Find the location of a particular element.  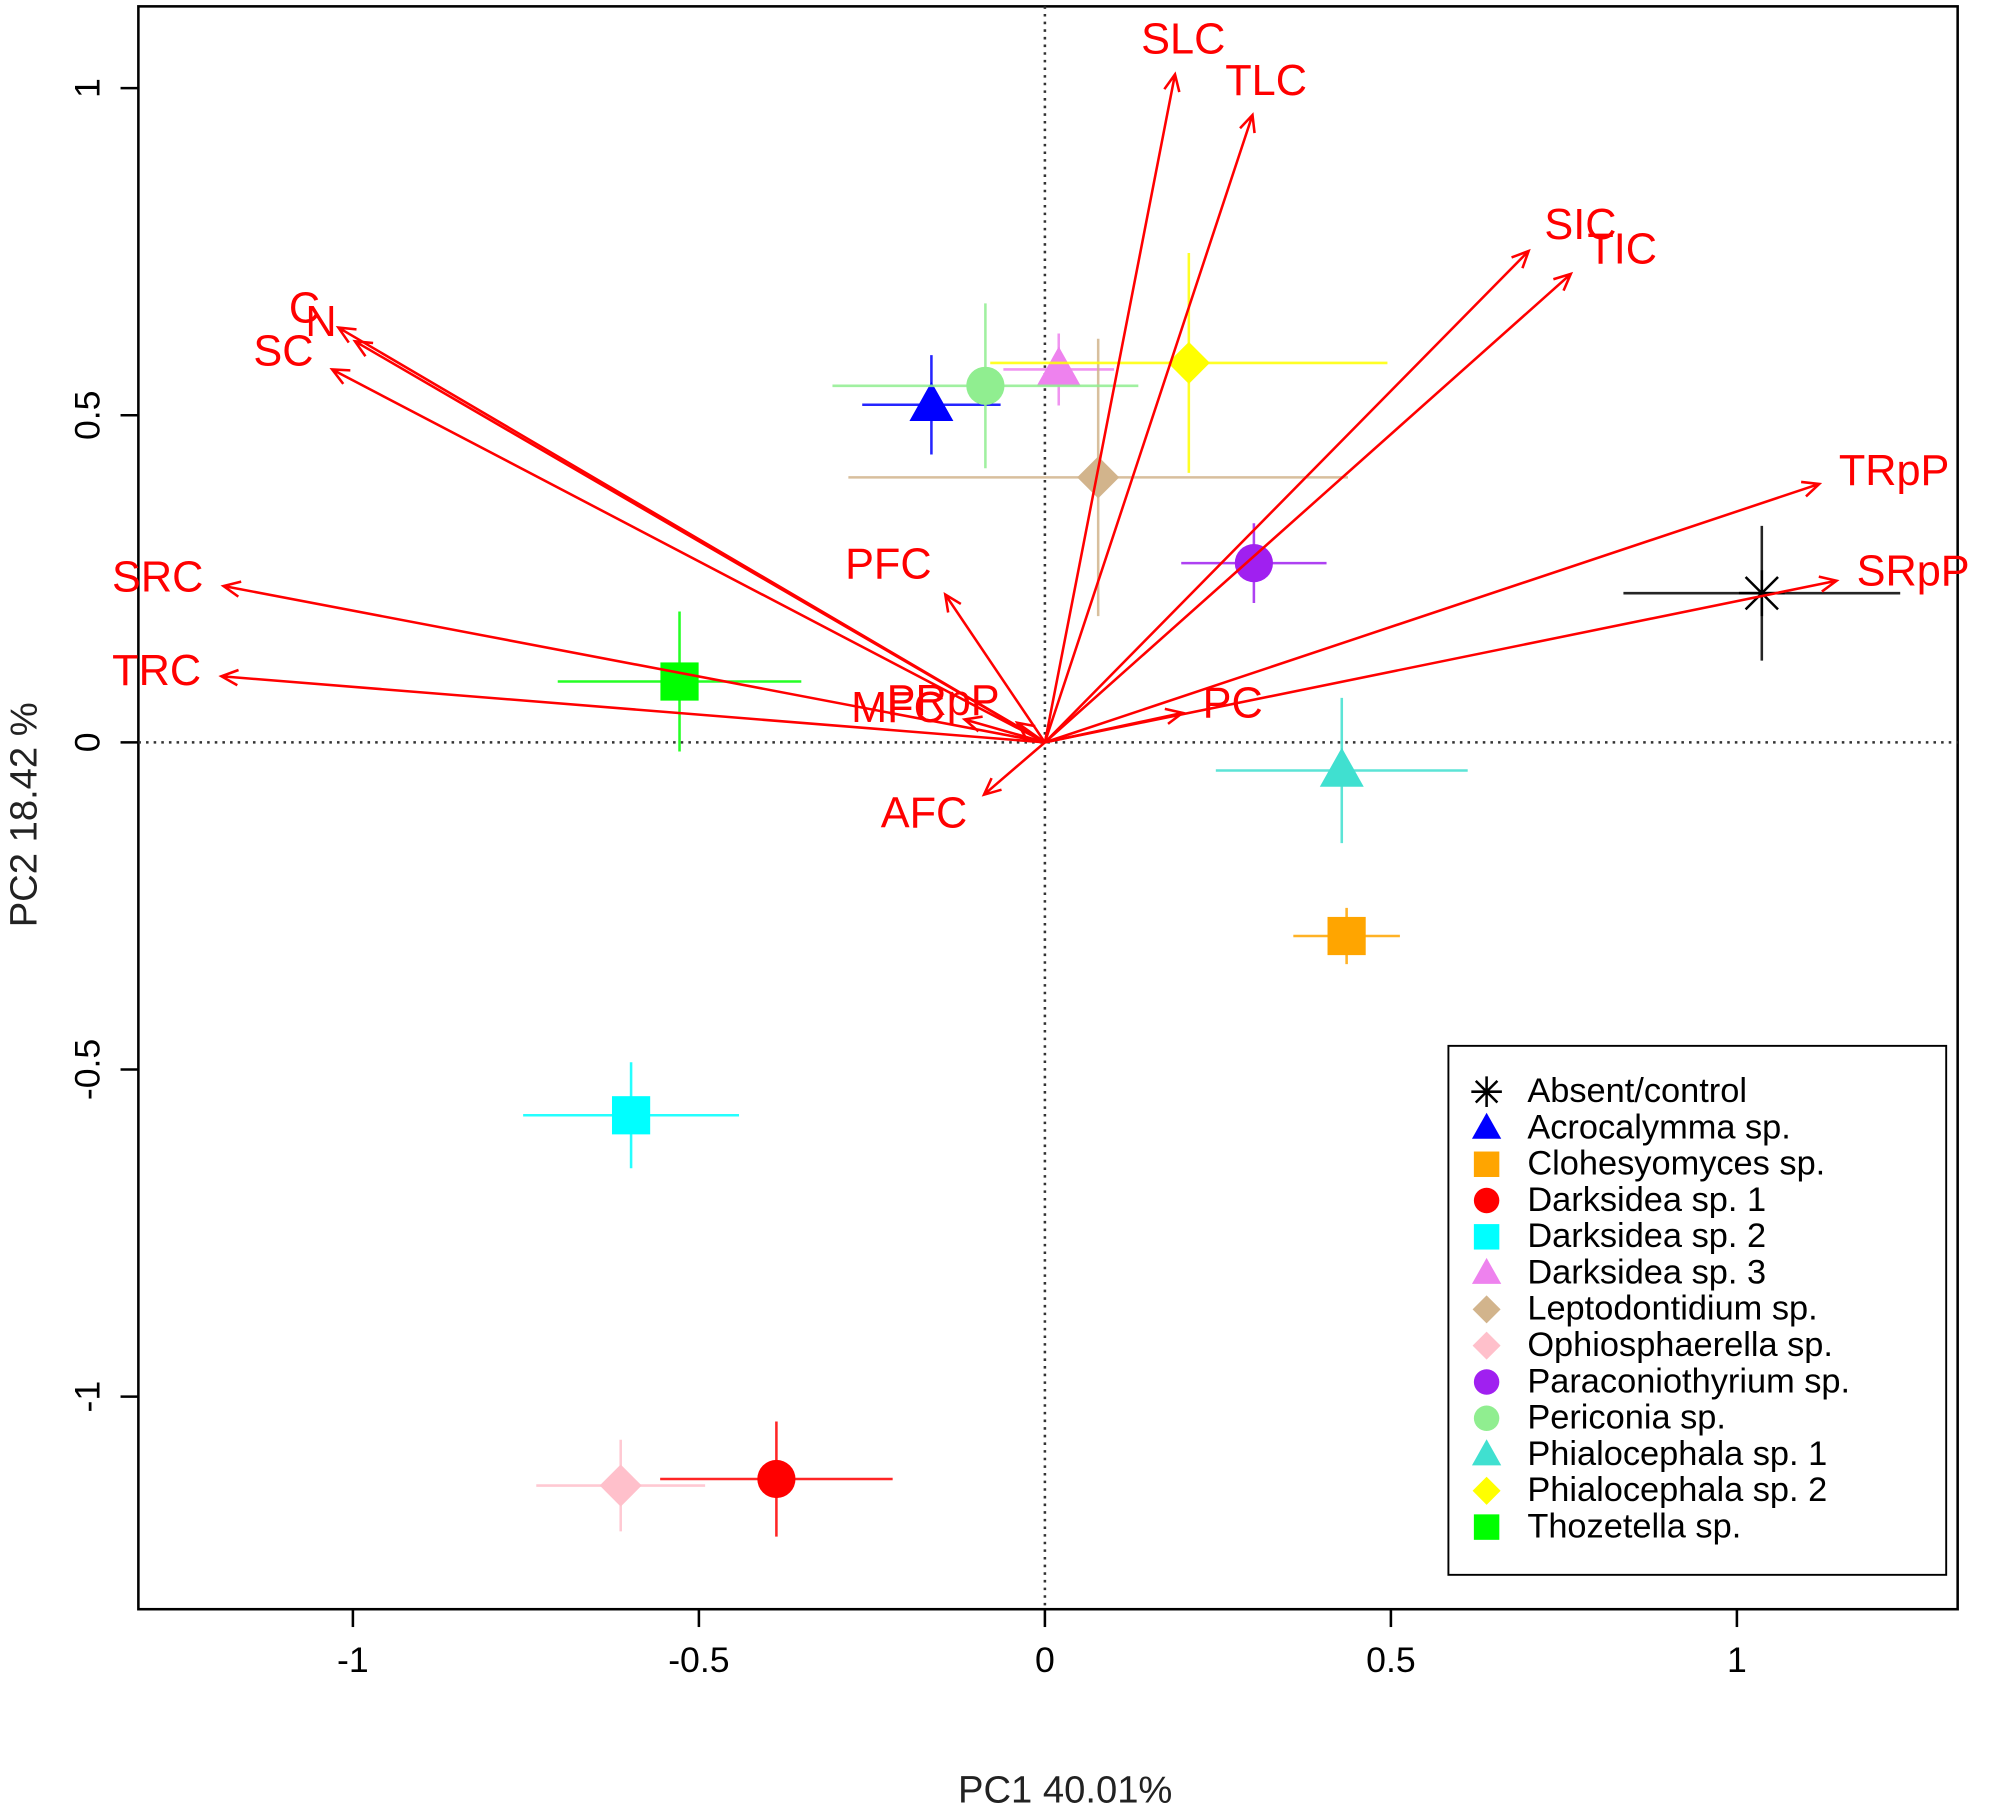

legend-label: Darksidea sp. 1 is located at coordinates (1646, 1200).